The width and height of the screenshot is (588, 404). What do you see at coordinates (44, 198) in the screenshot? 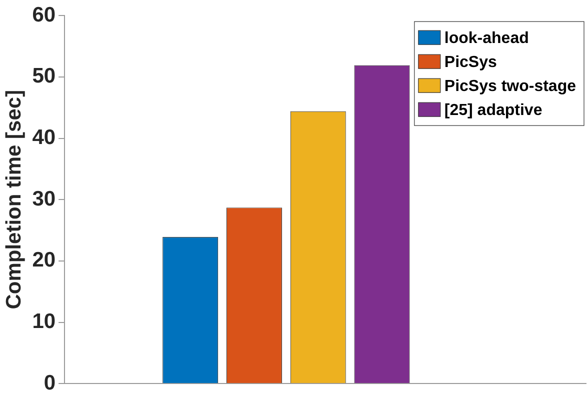
I see `y-tick-label: 30` at bounding box center [44, 198].